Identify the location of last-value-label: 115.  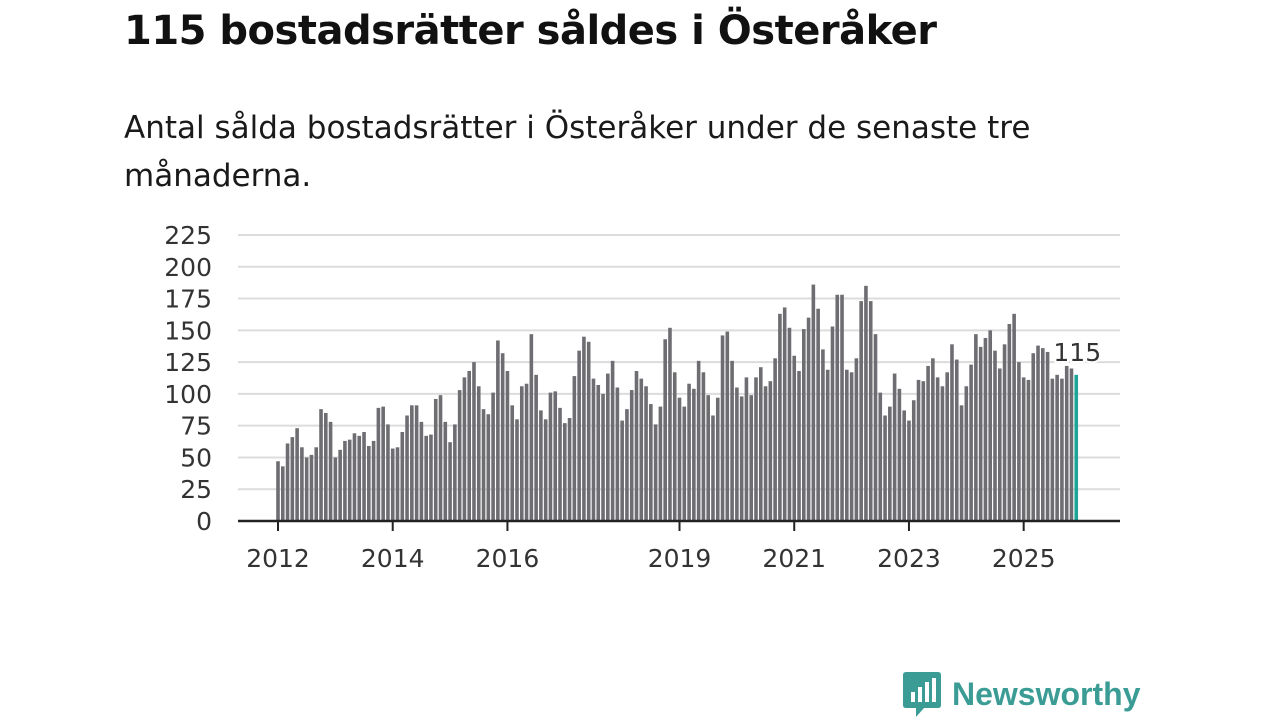
(1077, 352).